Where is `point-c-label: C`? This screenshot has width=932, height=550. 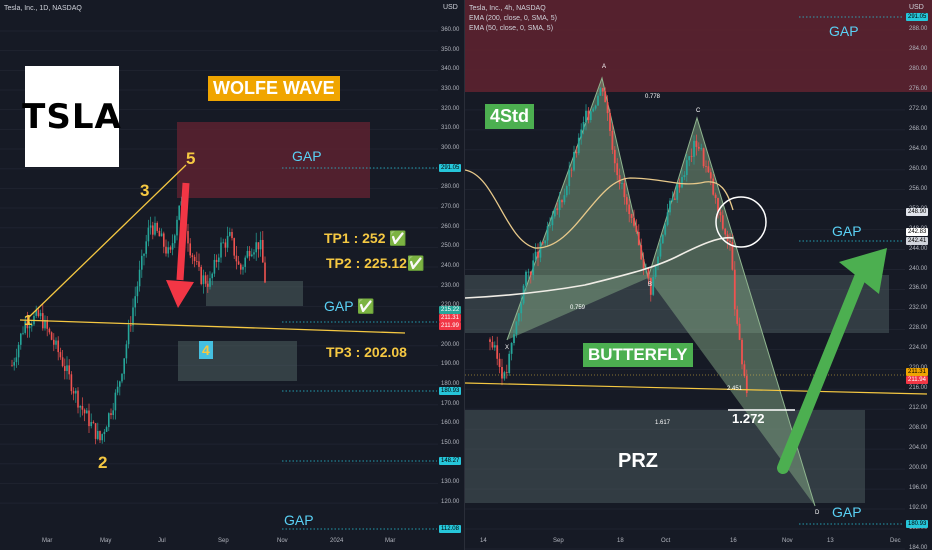 point-c-label: C is located at coordinates (698, 111).